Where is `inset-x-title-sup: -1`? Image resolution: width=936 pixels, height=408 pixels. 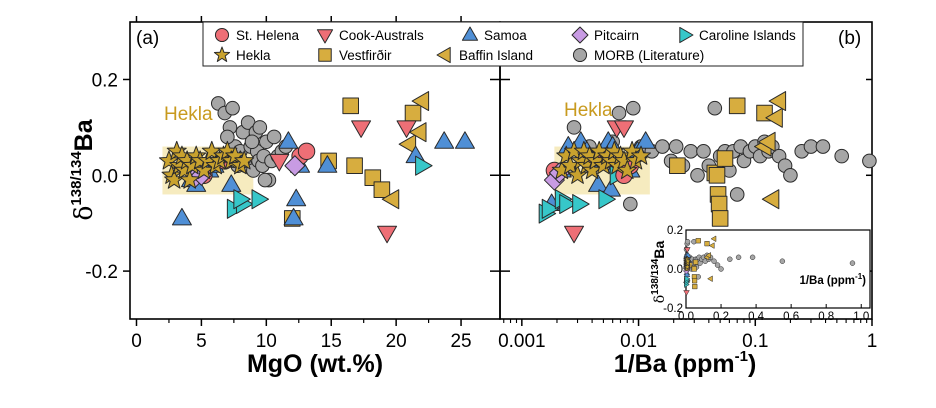 inset-x-title-sup: -1 is located at coordinates (859, 276).